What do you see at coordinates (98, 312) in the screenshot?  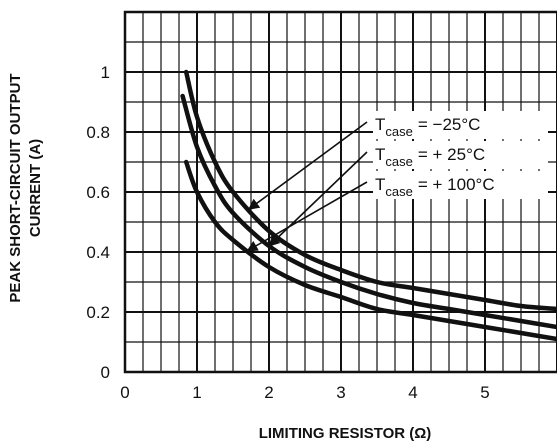 I see `y-tick-label: 0.2` at bounding box center [98, 312].